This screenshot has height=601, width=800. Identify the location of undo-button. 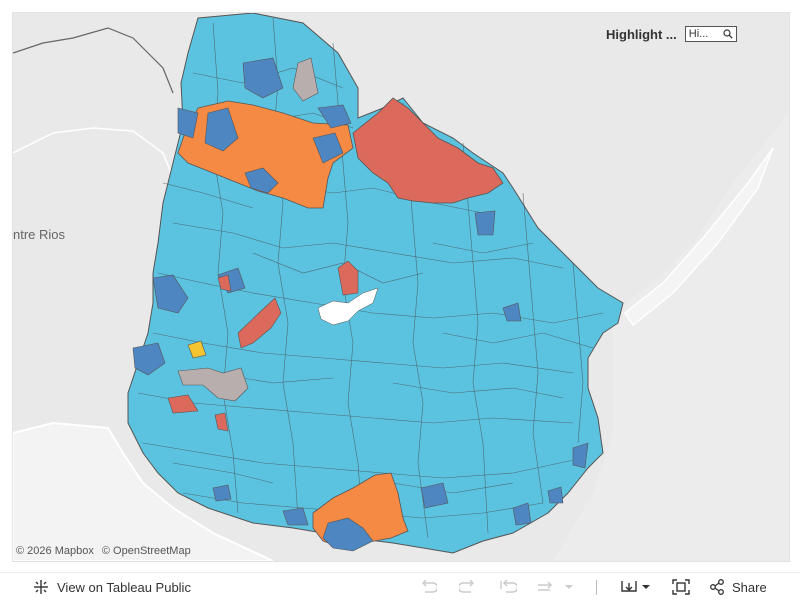
(428, 587).